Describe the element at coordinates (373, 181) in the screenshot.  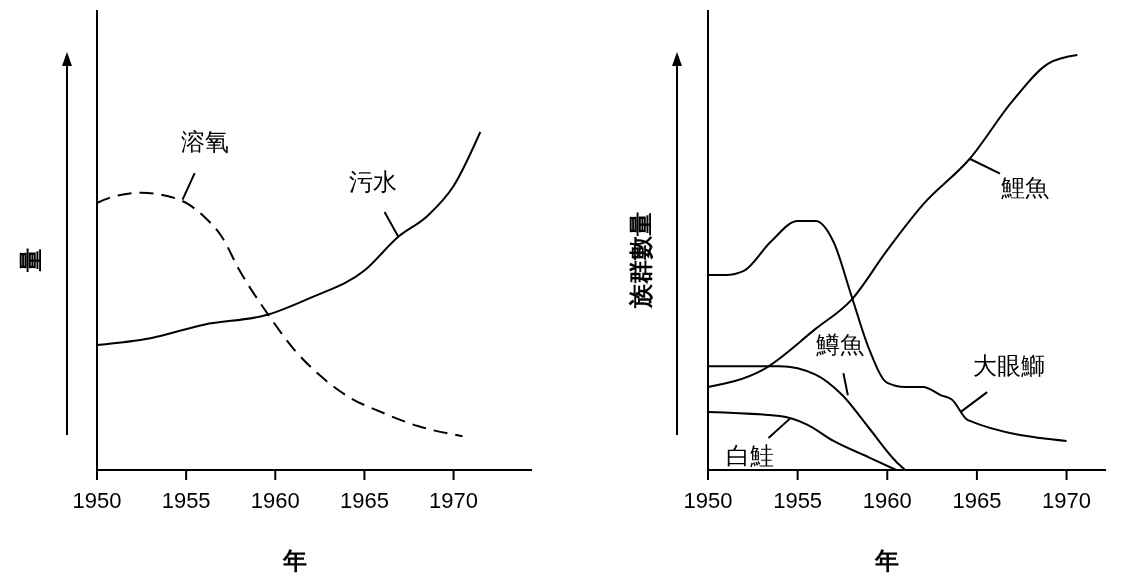
I see `annotation: 污水` at that location.